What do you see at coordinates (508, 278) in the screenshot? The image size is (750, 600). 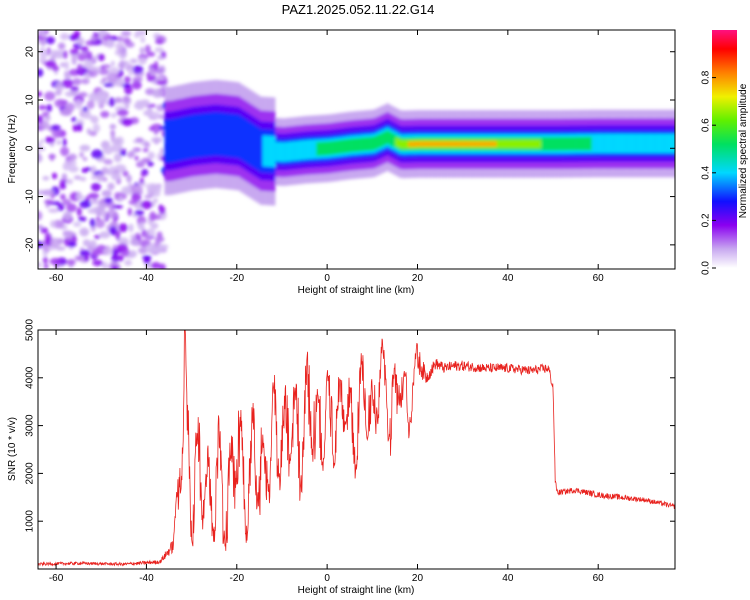 I see `x-tick-label: 40` at bounding box center [508, 278].